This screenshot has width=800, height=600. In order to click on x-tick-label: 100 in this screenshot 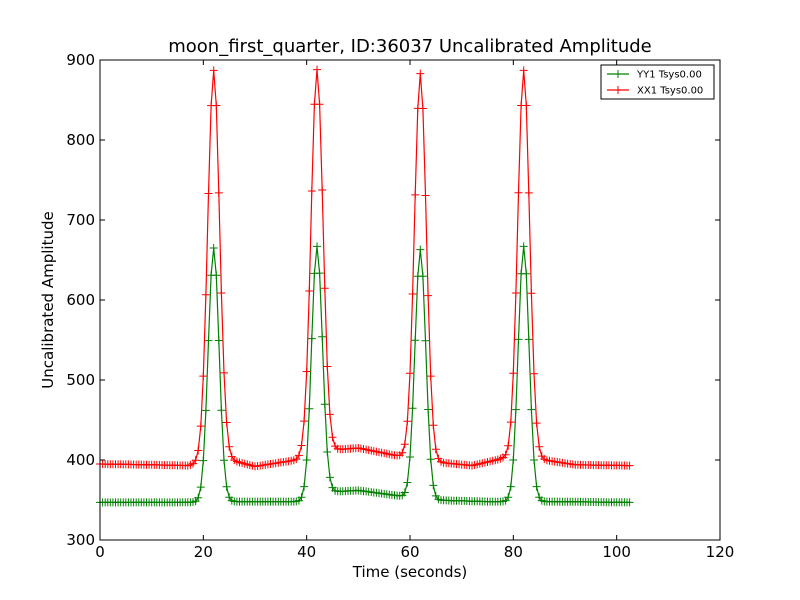, I will do `click(616, 552)`.